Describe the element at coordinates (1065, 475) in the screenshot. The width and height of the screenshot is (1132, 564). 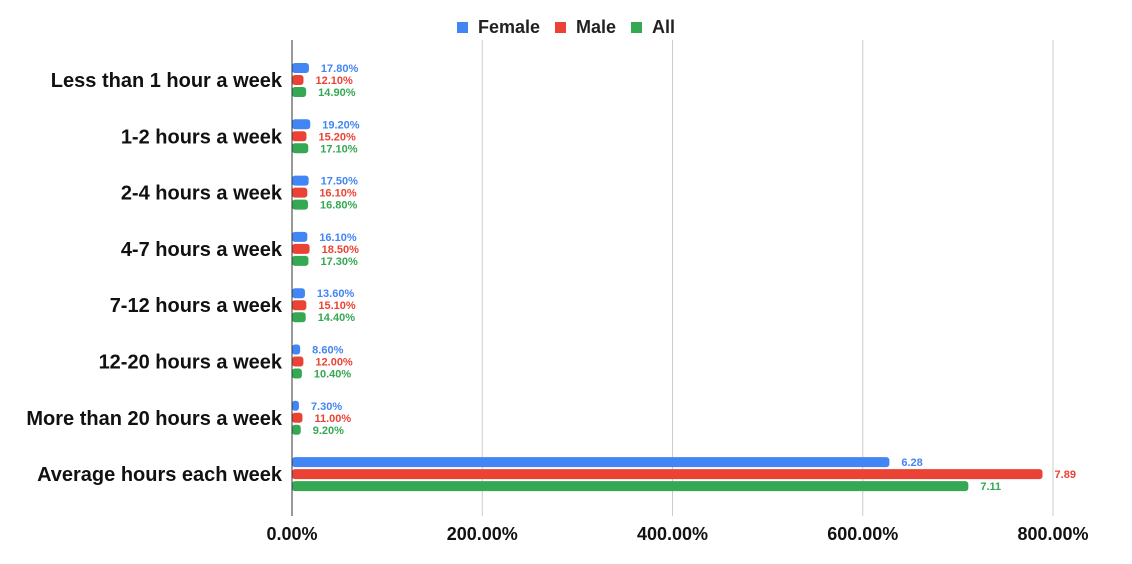
I see `data-label: 7.89` at that location.